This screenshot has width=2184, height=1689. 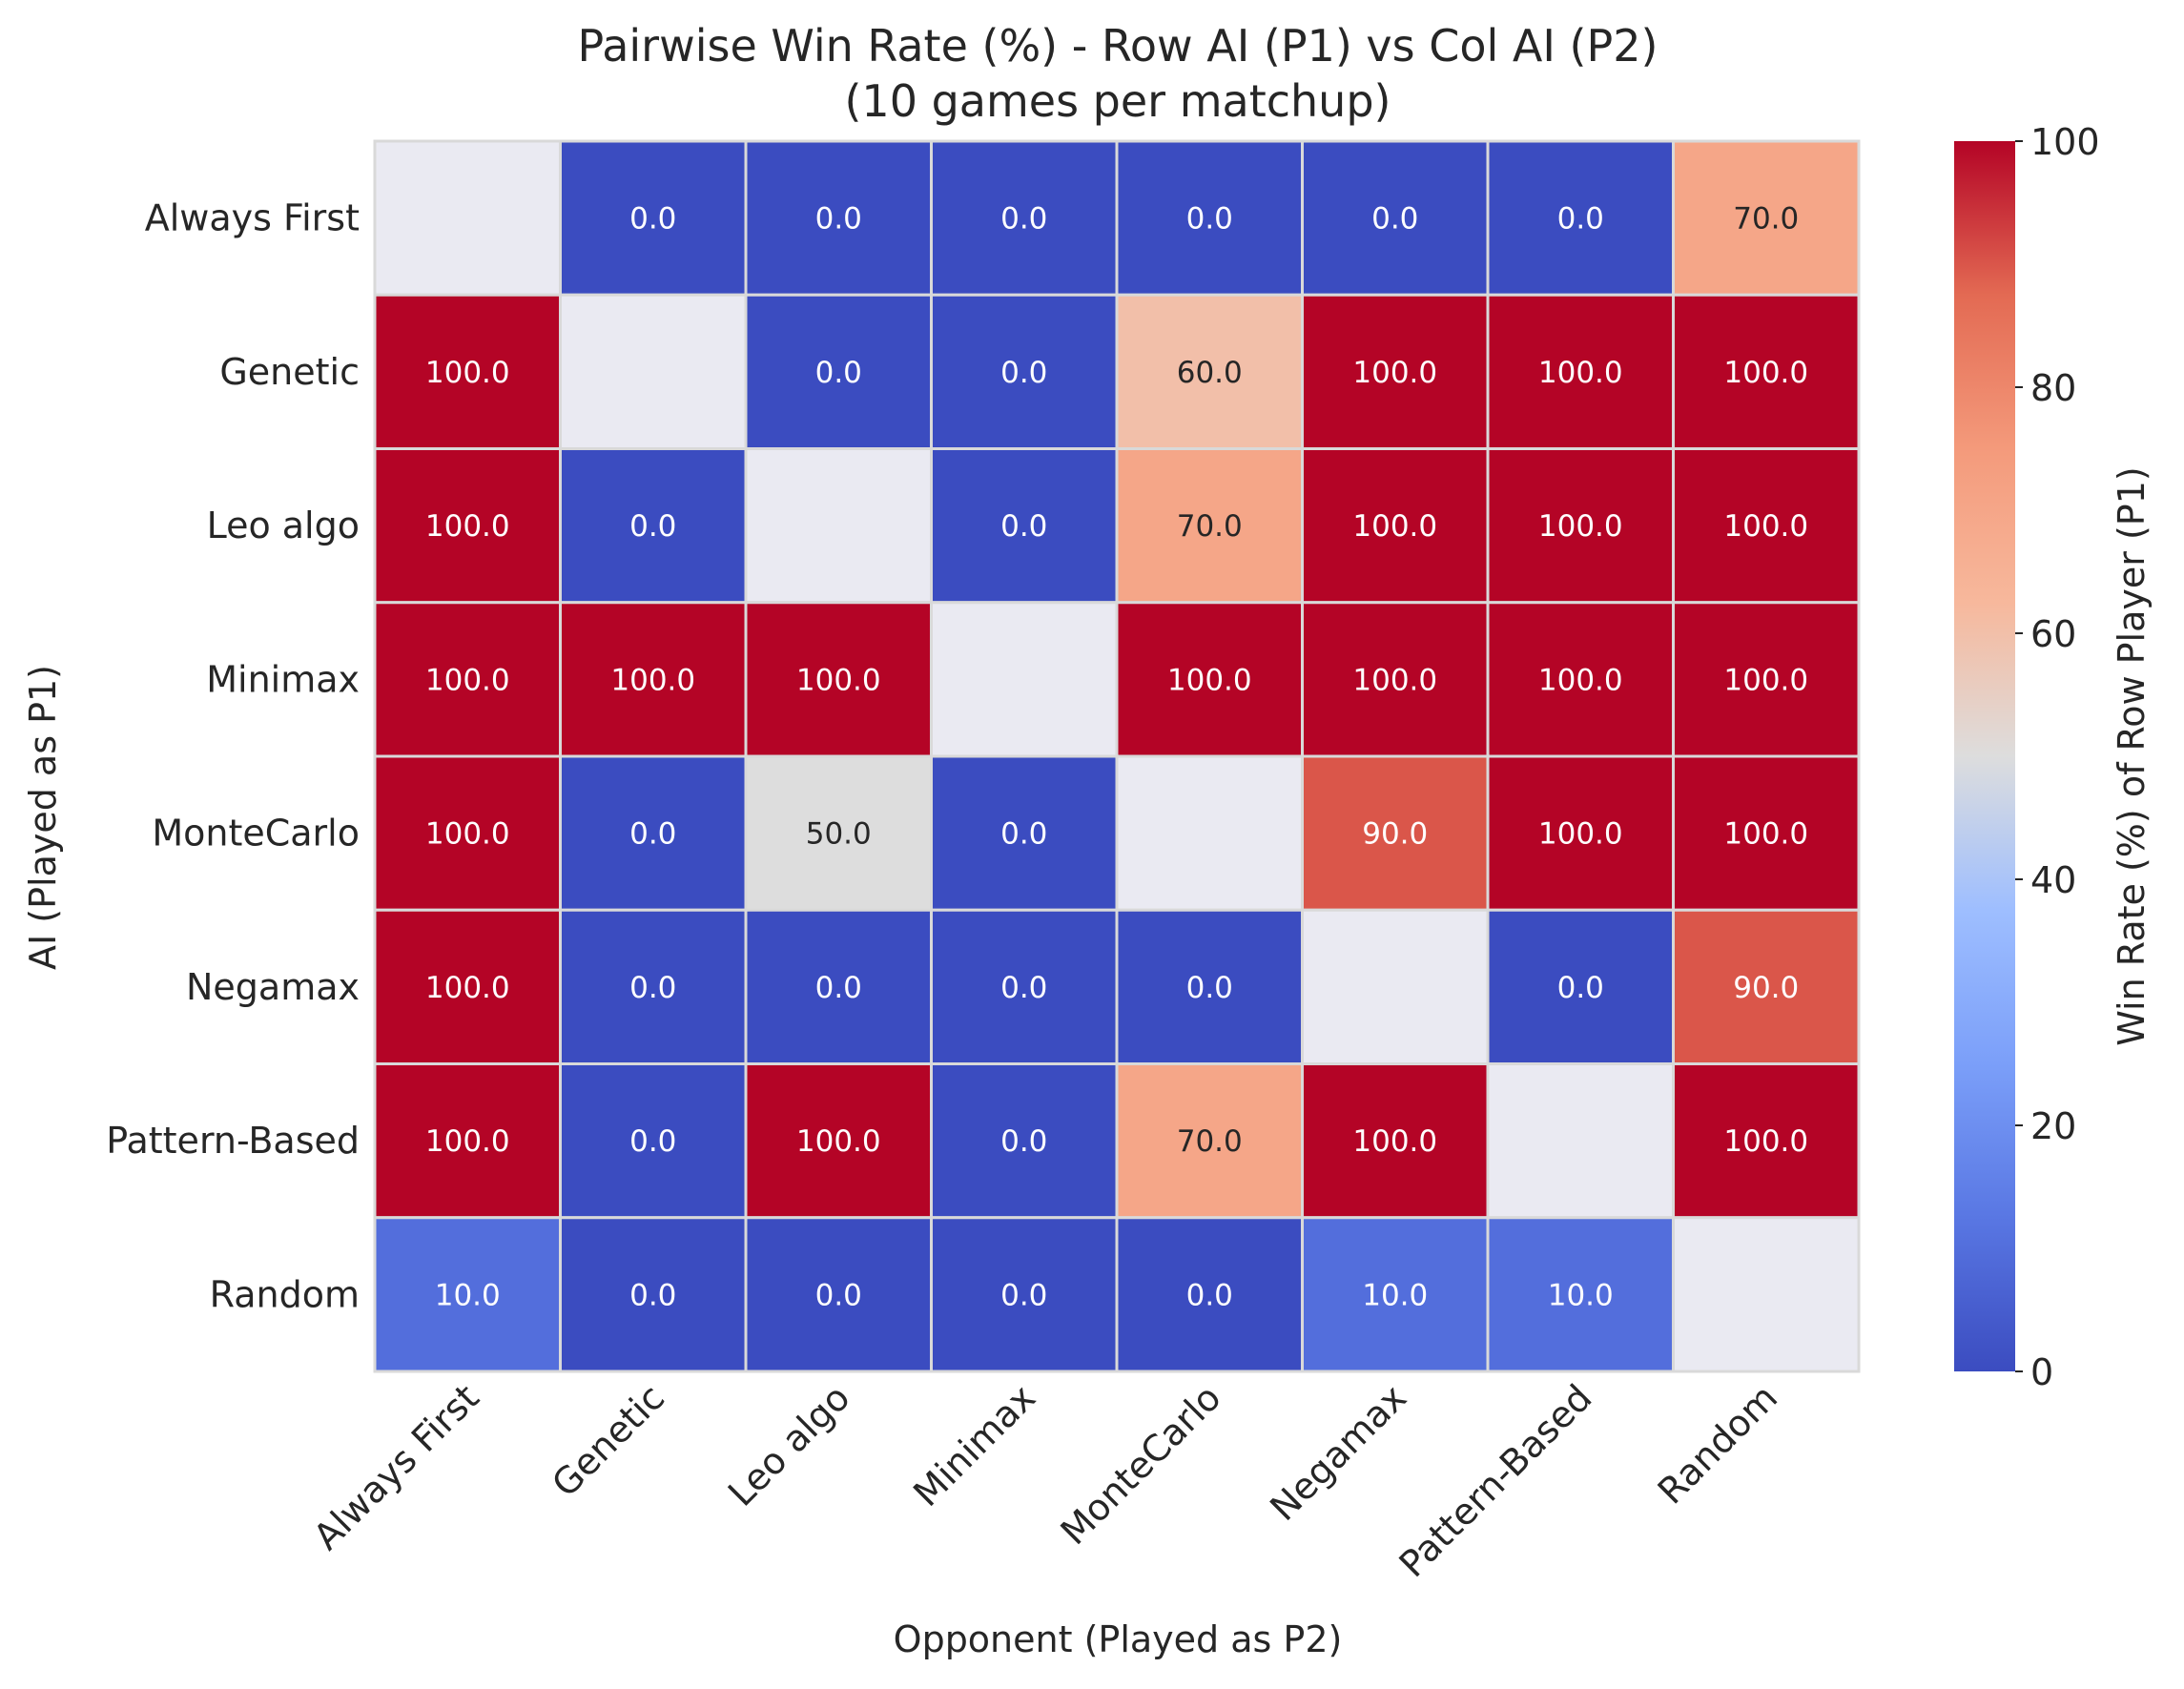 I want to click on cell-value-label: 90.0, so click(x=1395, y=834).